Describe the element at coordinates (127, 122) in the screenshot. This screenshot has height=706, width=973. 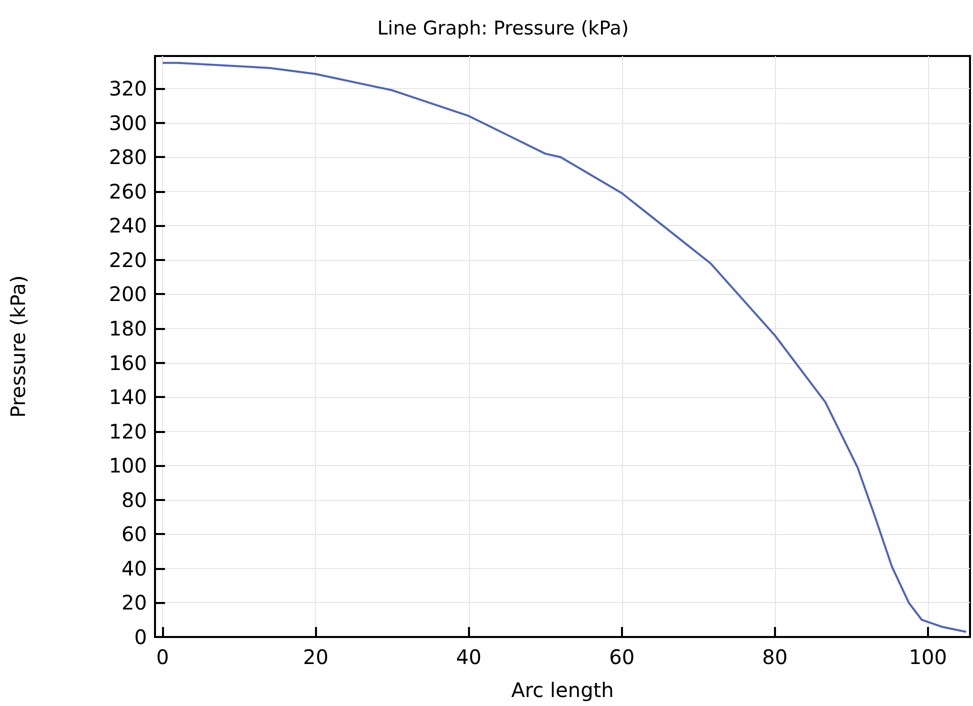
I see `y-tick-label: 300` at that location.